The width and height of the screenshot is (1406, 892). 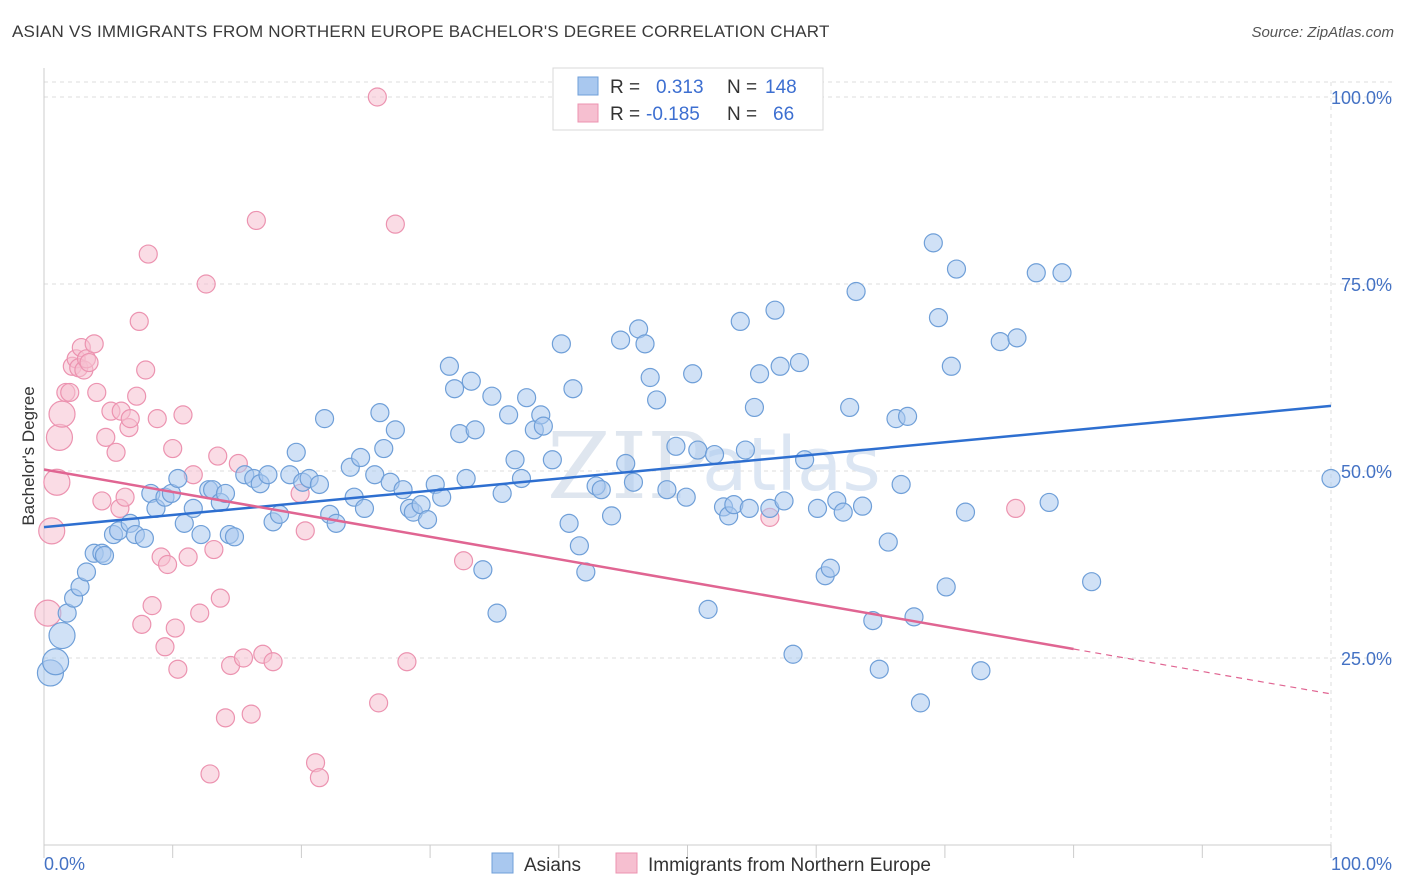 I want to click on y-tick-label-75: 75.0%, so click(x=1366, y=285).